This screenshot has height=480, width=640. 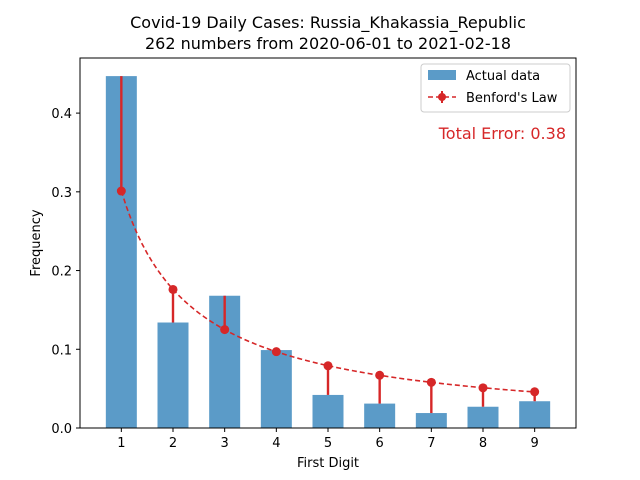 I want to click on x-tick-label-3: 3, so click(x=225, y=443).